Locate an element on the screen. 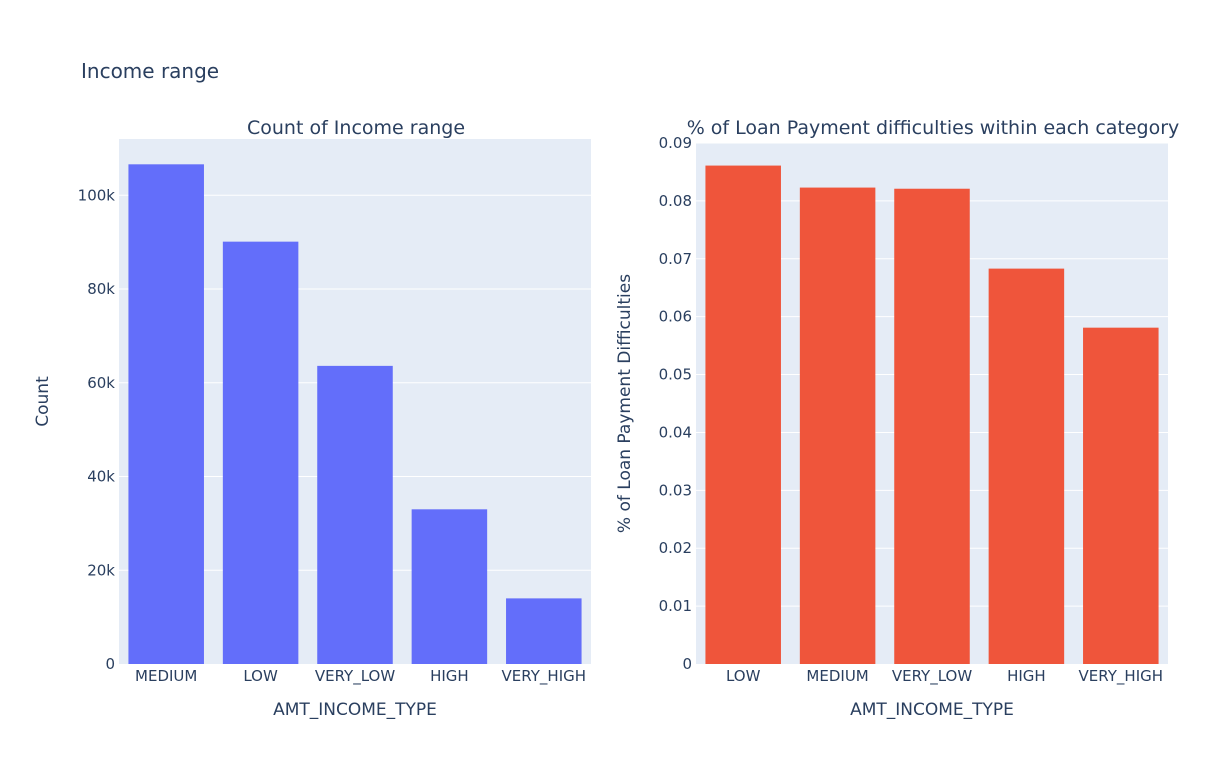 The height and width of the screenshot is (766, 1216). count-y-tick-label: 20k is located at coordinates (101, 570).